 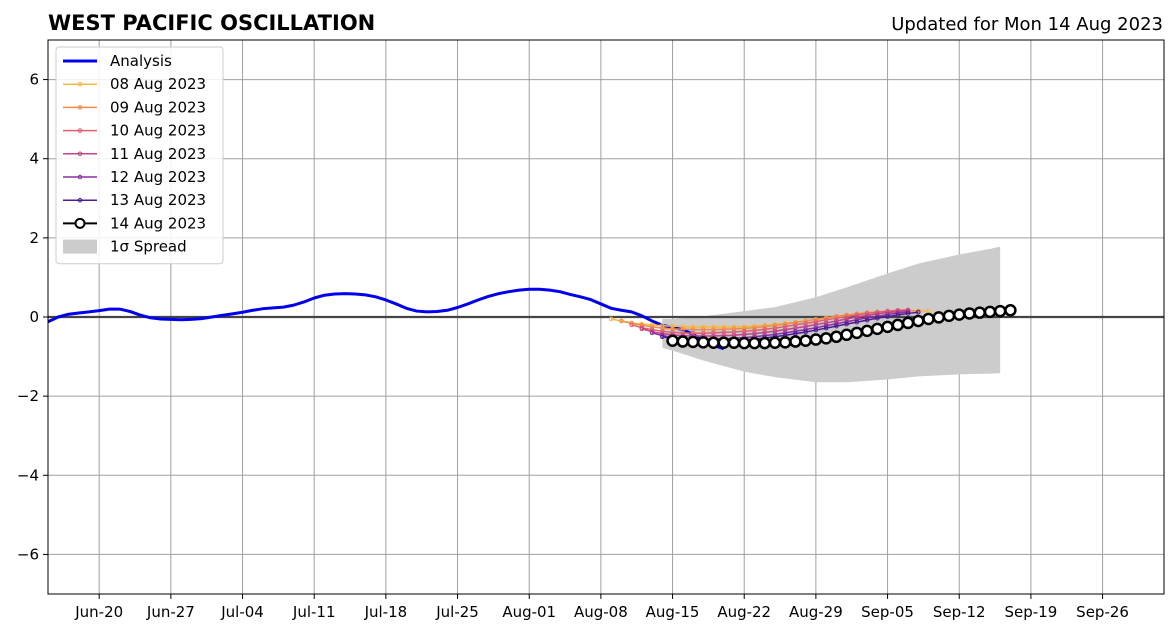 I want to click on legend-item: 09 Aug 2023, so click(x=134, y=107).